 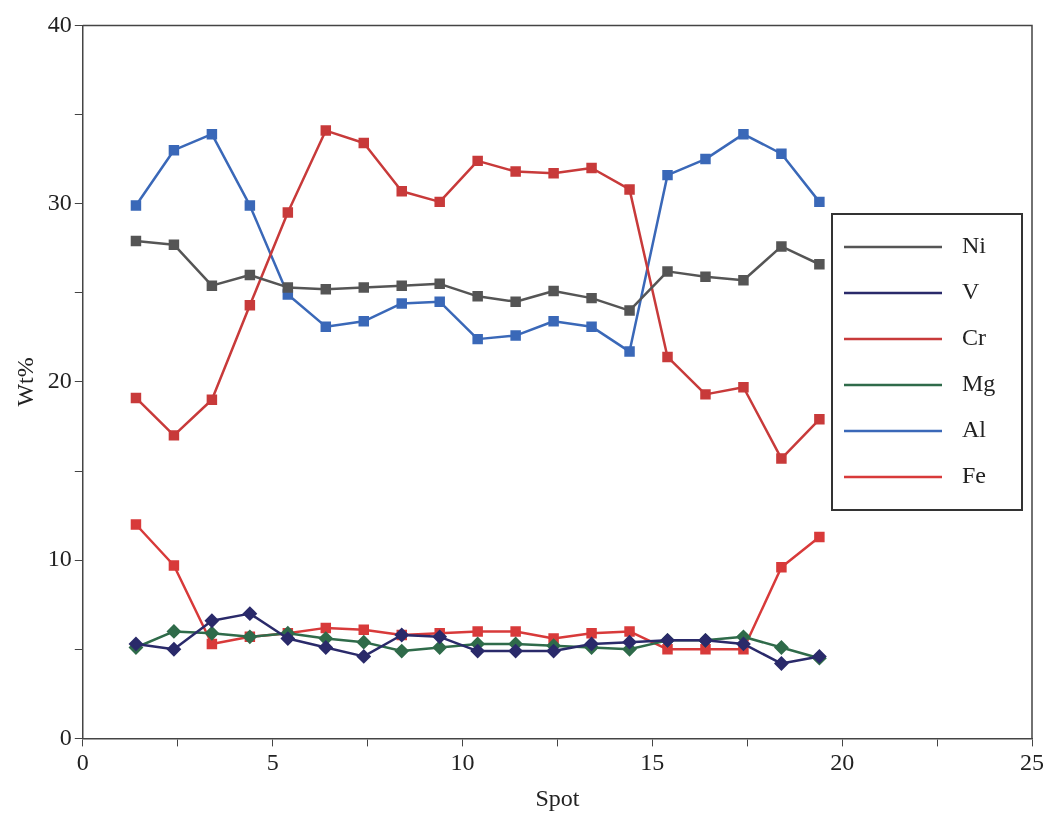 I want to click on legend-label: Mg, so click(x=979, y=383).